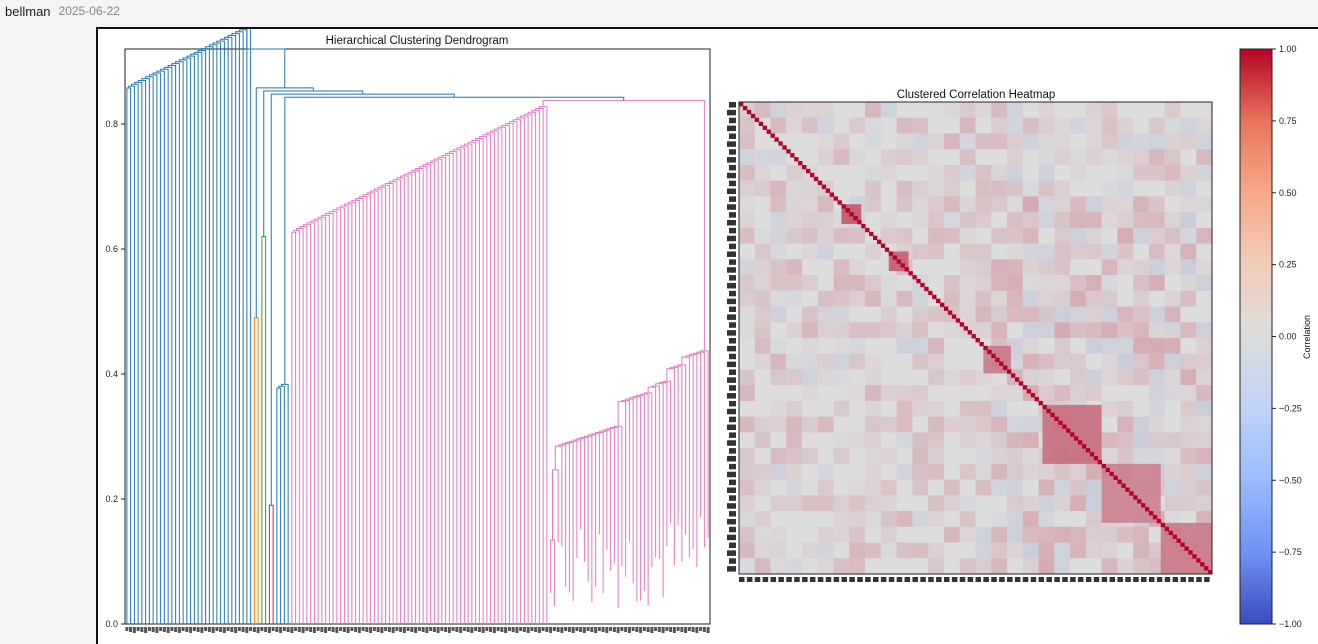 The image size is (1318, 644). I want to click on post-header: bellman 2025-06-22, so click(659, 11).